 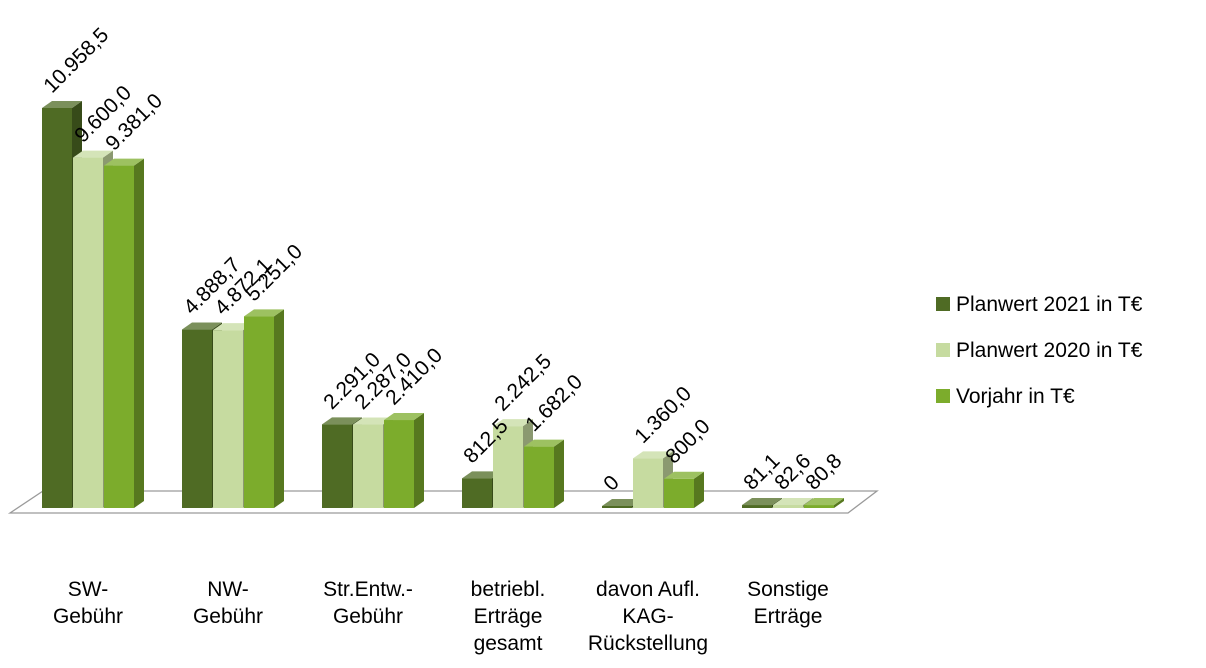 What do you see at coordinates (788, 603) in the screenshot?
I see `category-label: Sonstige Erträge` at bounding box center [788, 603].